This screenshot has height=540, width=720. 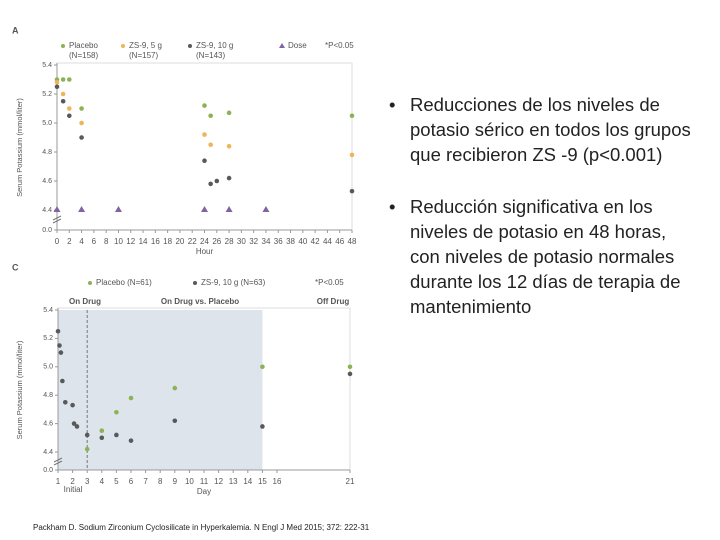 What do you see at coordinates (48, 470) in the screenshot?
I see `y-tick-label: 0.0` at bounding box center [48, 470].